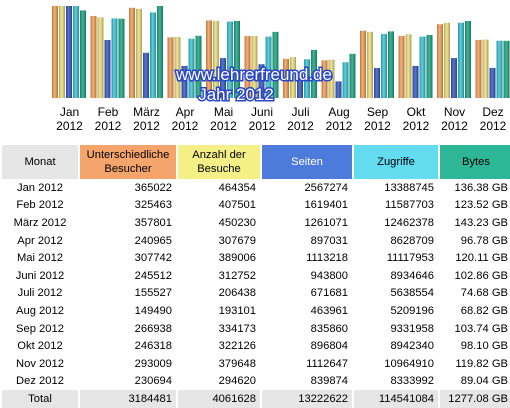  I want to click on cell-bytes: 136.38 GB, so click(481, 187).